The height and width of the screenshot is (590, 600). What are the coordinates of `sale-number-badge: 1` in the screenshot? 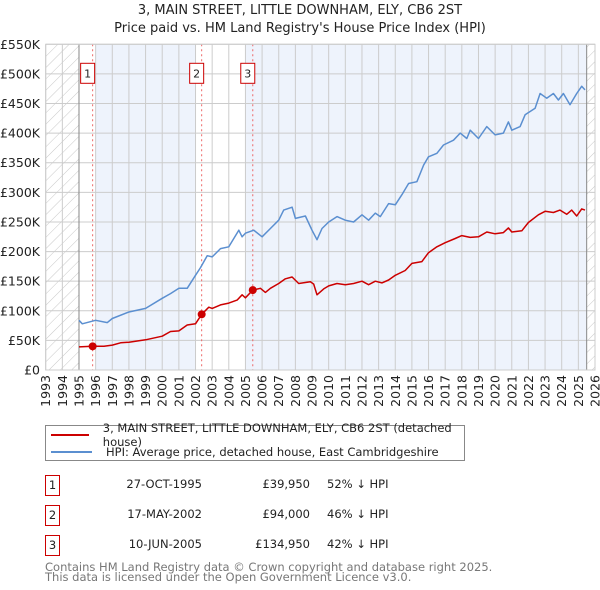 It's located at (52, 485).